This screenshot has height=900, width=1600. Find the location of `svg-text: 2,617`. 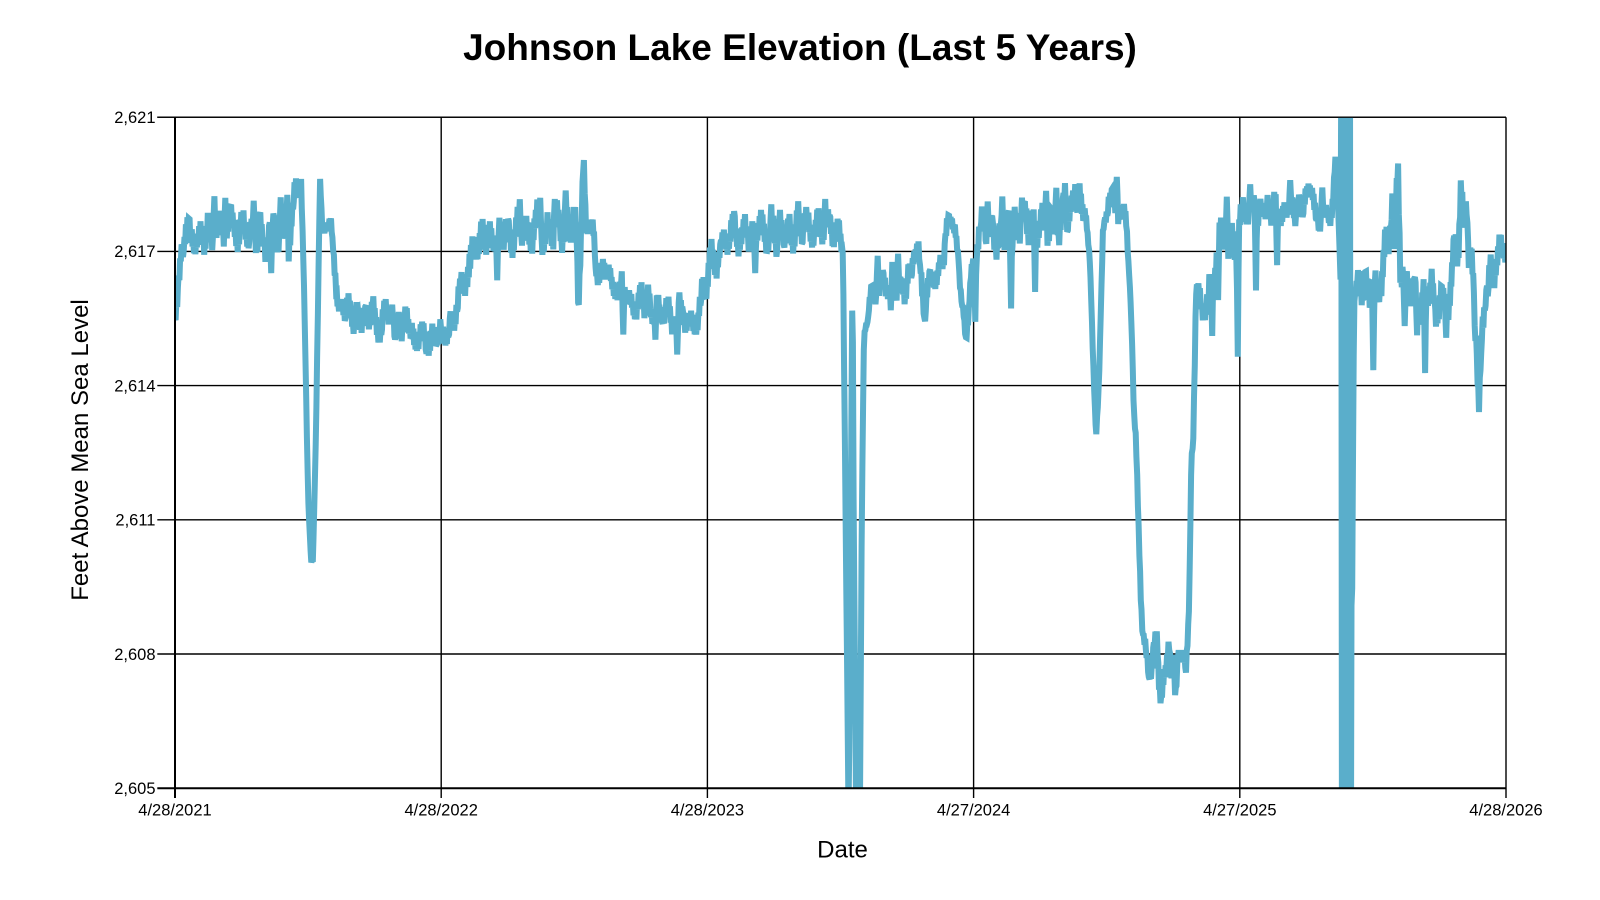

svg-text: 2,617 is located at coordinates (134, 252).